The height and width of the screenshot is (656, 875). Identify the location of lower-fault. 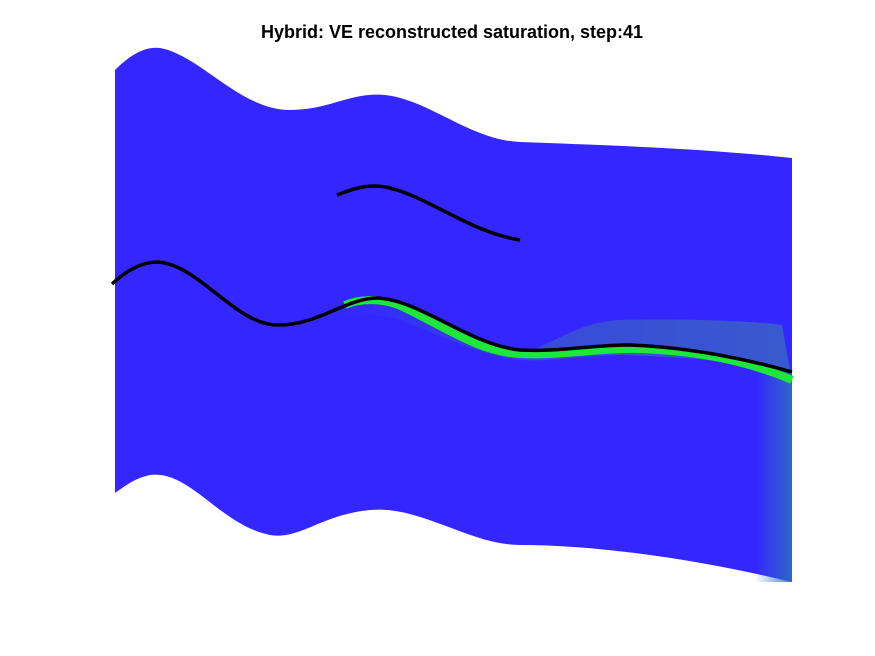
(451, 317).